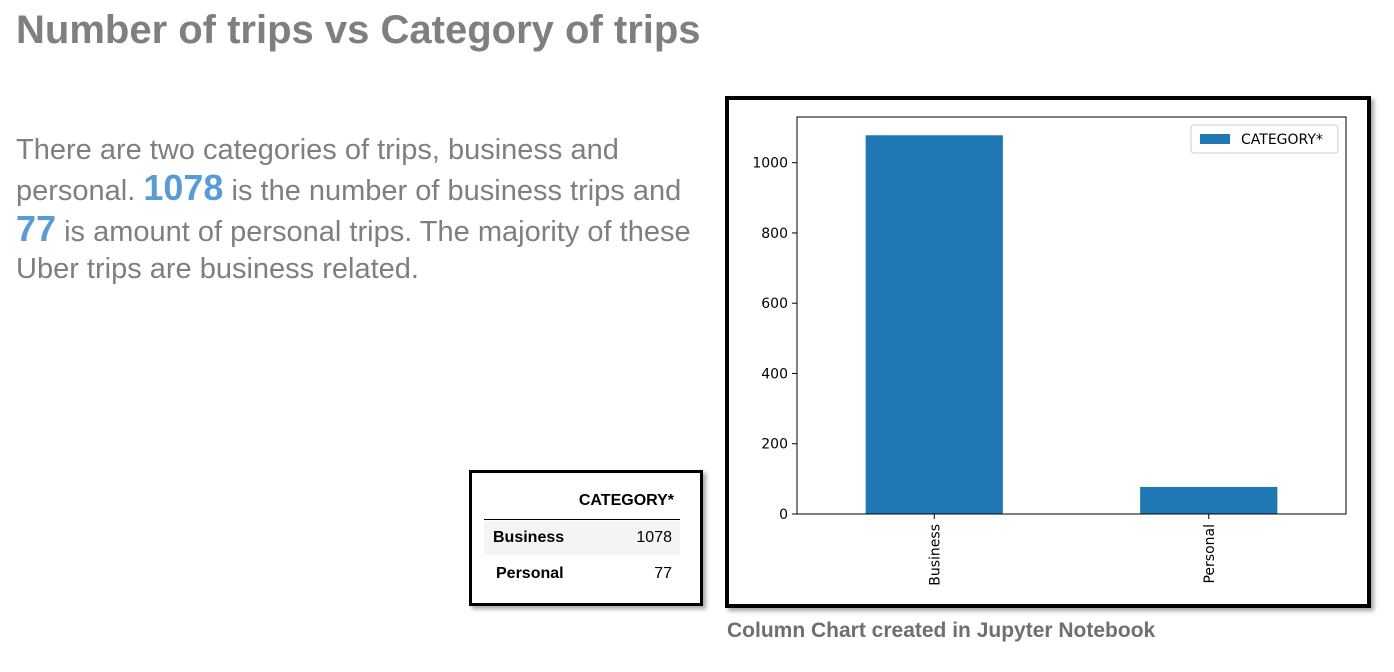 Image resolution: width=1394 pixels, height=672 pixels. What do you see at coordinates (774, 304) in the screenshot?
I see `y-tick-label: 600` at bounding box center [774, 304].